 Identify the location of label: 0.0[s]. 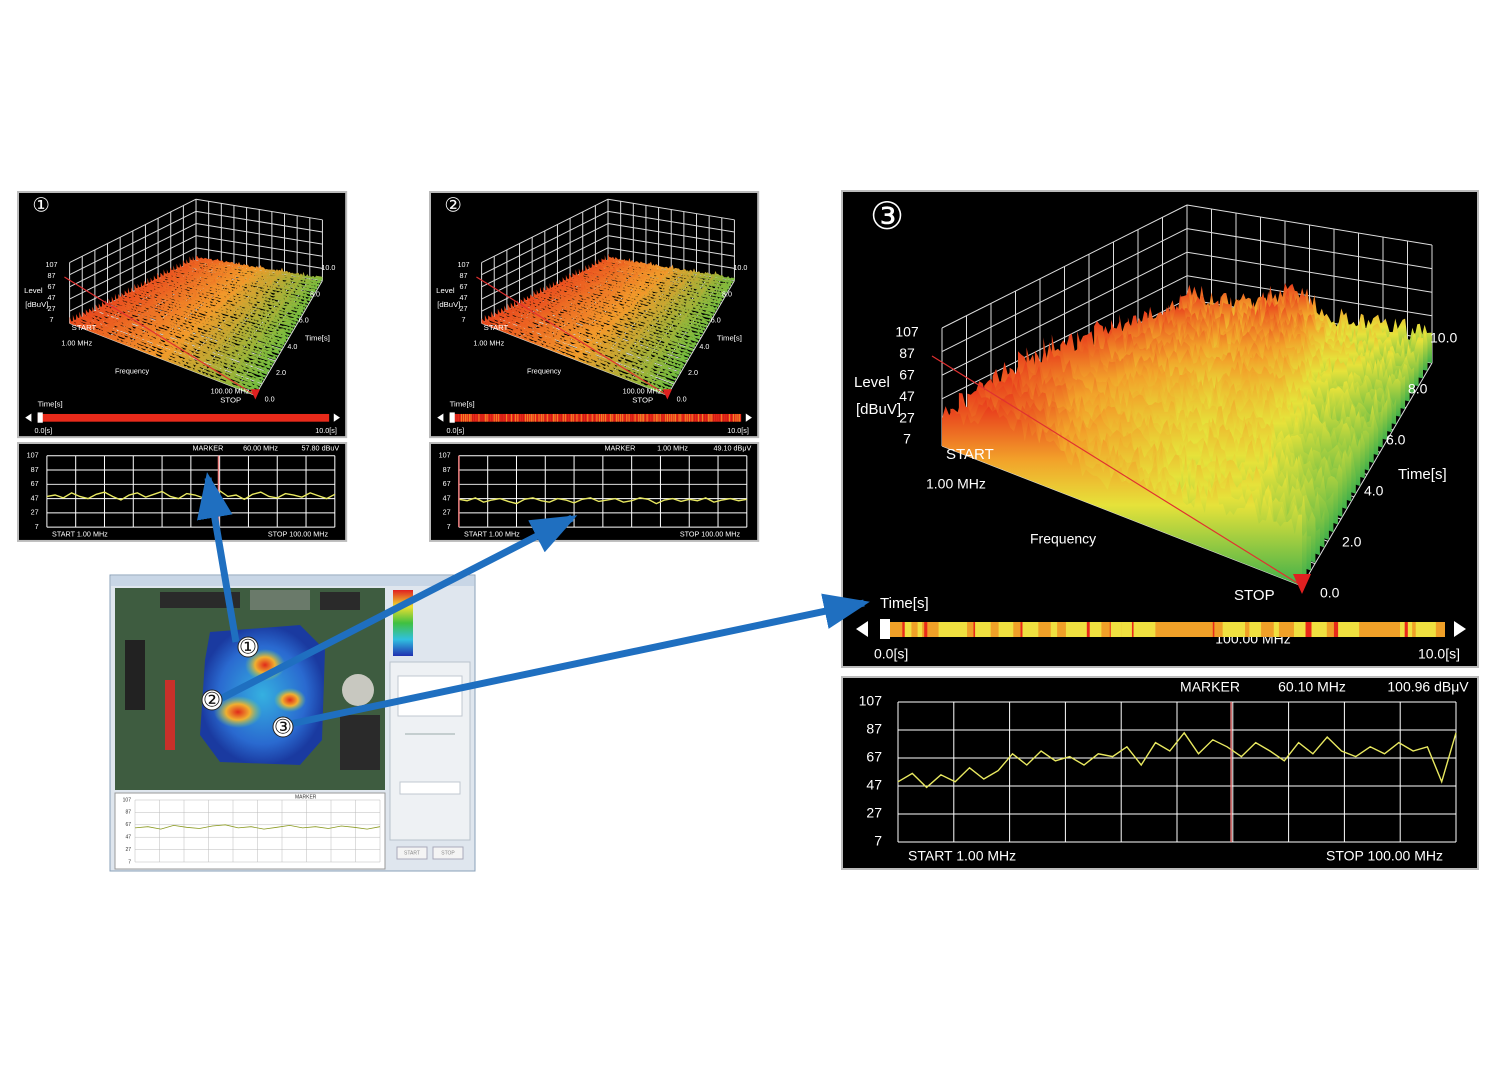
(44, 430).